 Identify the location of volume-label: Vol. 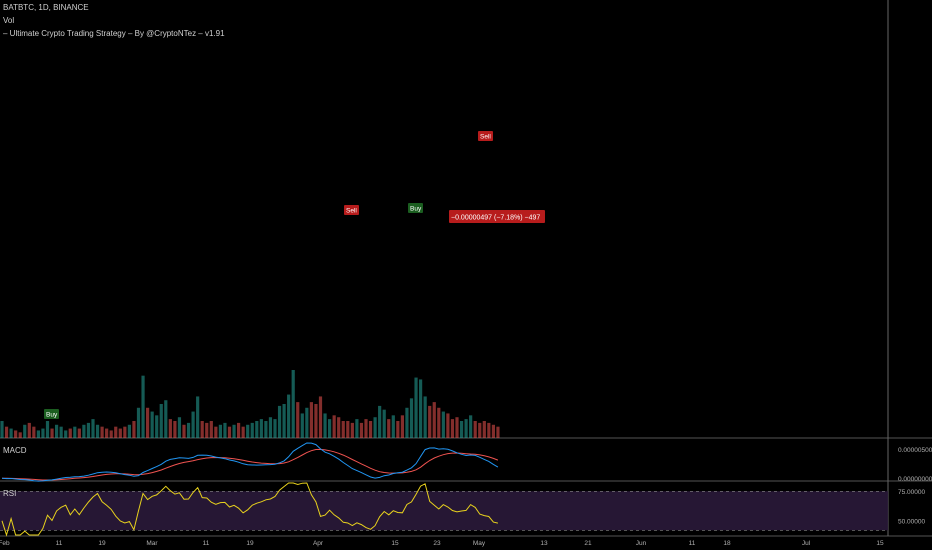
(9, 20).